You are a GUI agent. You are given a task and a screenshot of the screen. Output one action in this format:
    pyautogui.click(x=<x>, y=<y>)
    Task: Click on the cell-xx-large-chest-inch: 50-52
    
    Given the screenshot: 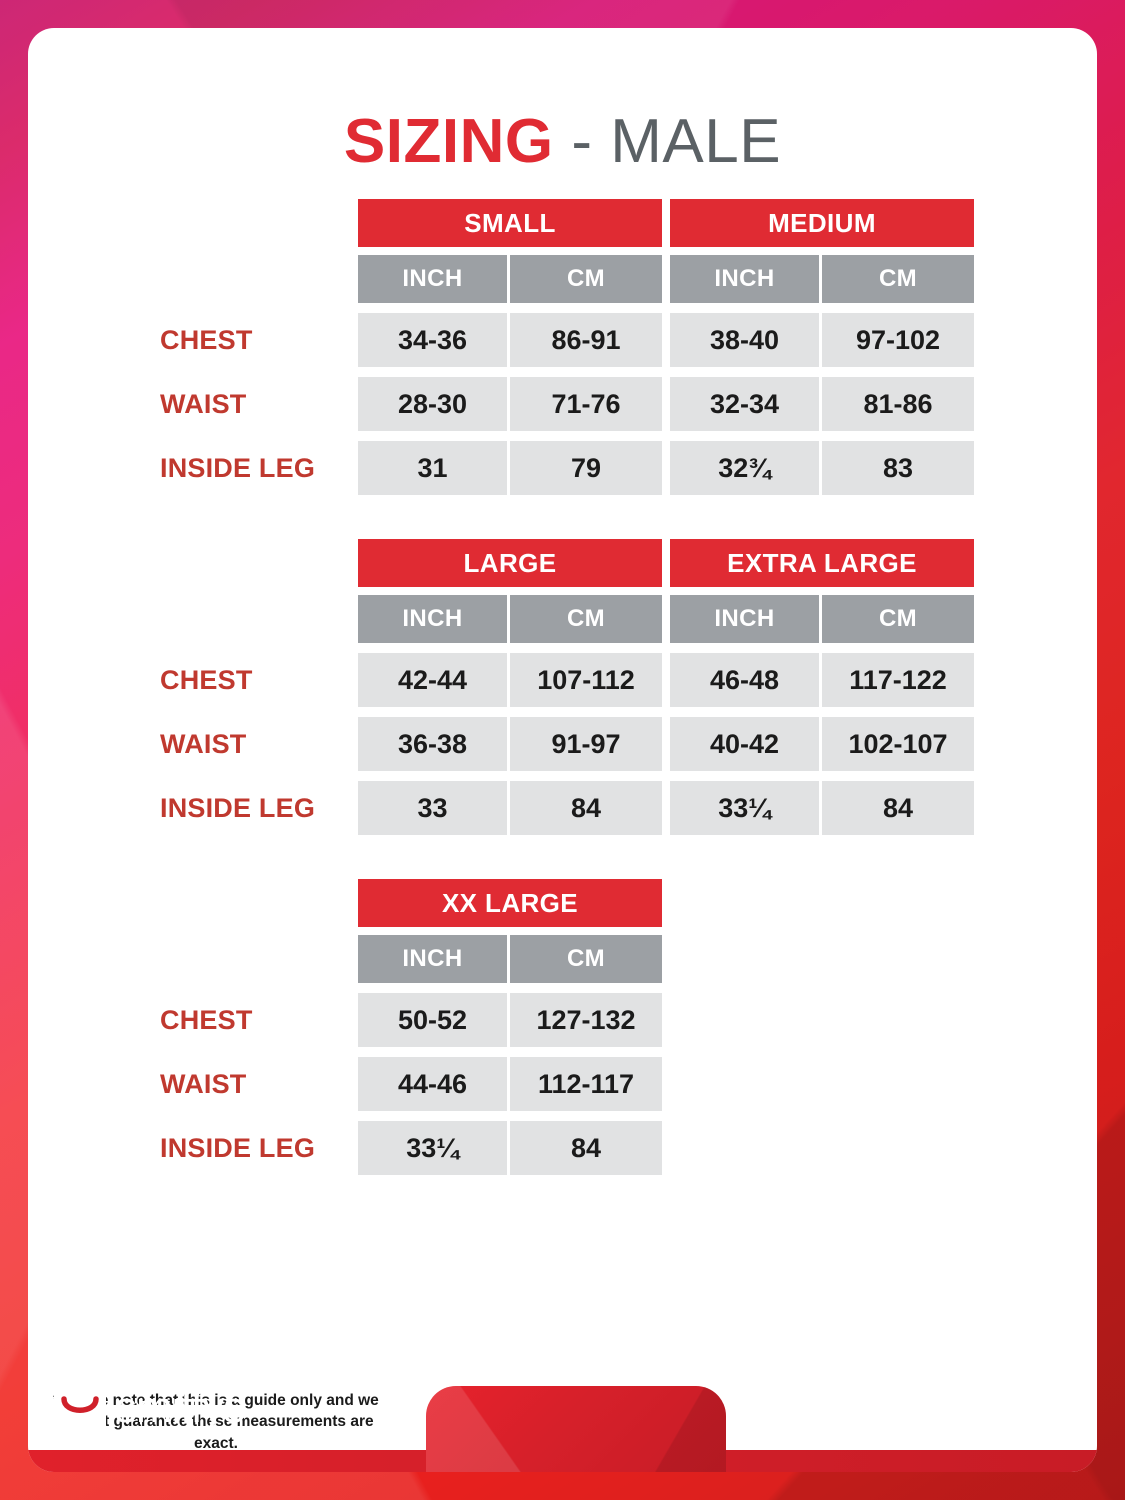 What is the action you would take?
    pyautogui.click(x=434, y=1020)
    